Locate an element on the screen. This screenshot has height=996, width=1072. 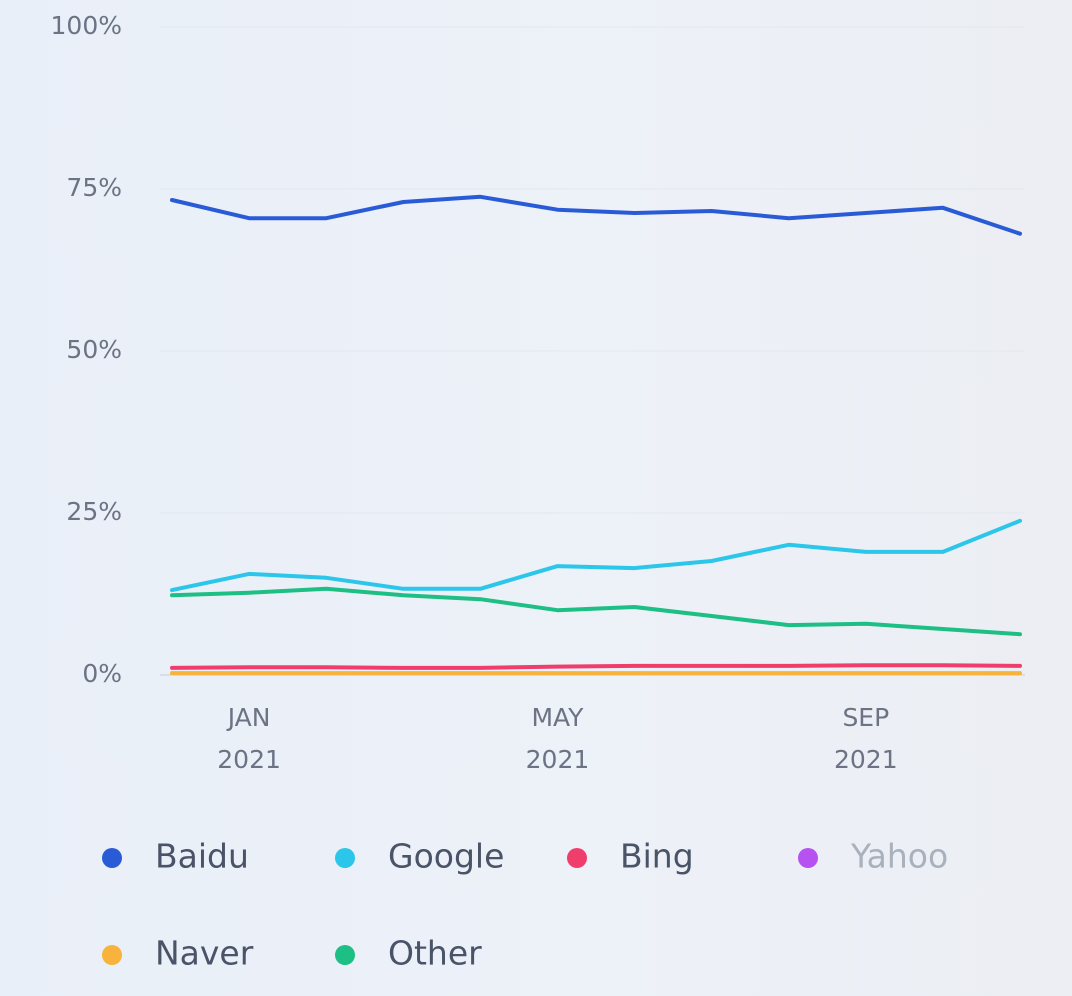
legend-label: Bing is located at coordinates (657, 856).